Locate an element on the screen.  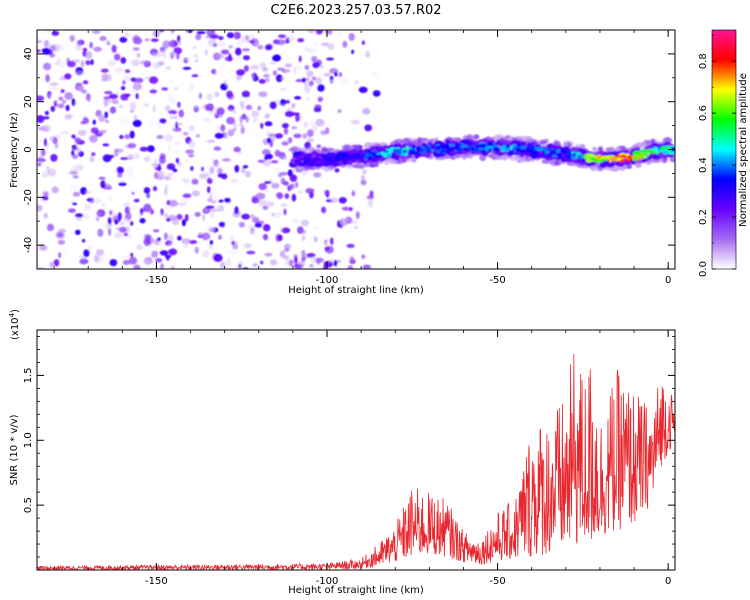
figure-title: C2E6.2023.257.03.57.R02 is located at coordinates (355, 10).